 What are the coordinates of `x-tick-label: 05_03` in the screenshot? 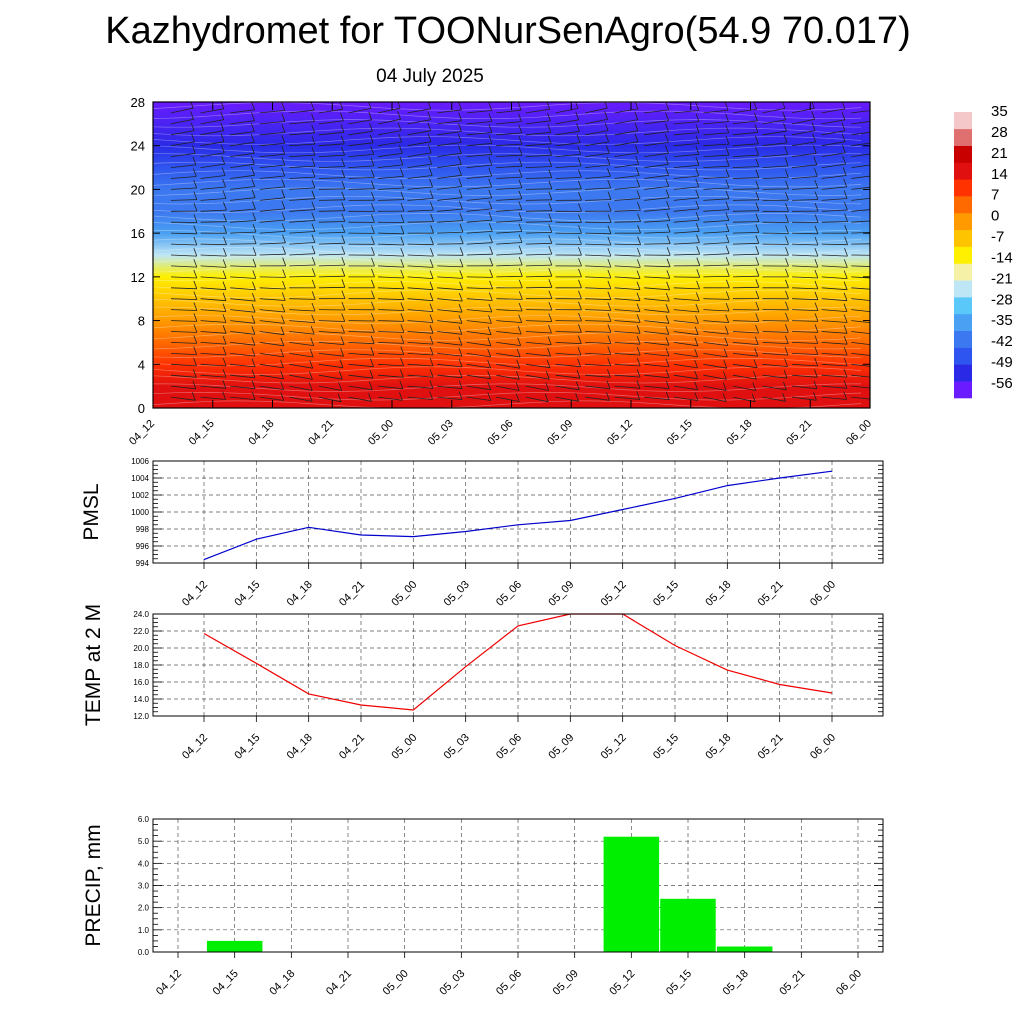 It's located at (457, 747).